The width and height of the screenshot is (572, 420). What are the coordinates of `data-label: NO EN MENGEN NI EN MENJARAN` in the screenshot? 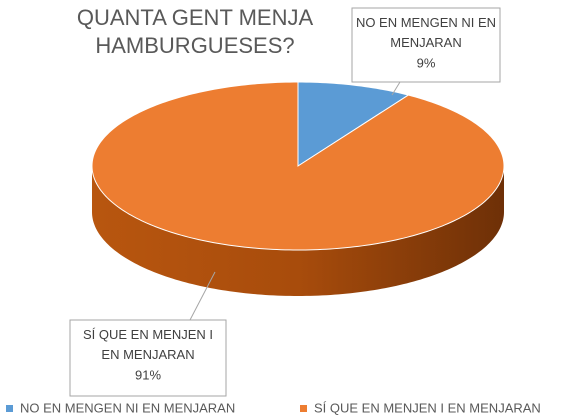 It's located at (426, 32).